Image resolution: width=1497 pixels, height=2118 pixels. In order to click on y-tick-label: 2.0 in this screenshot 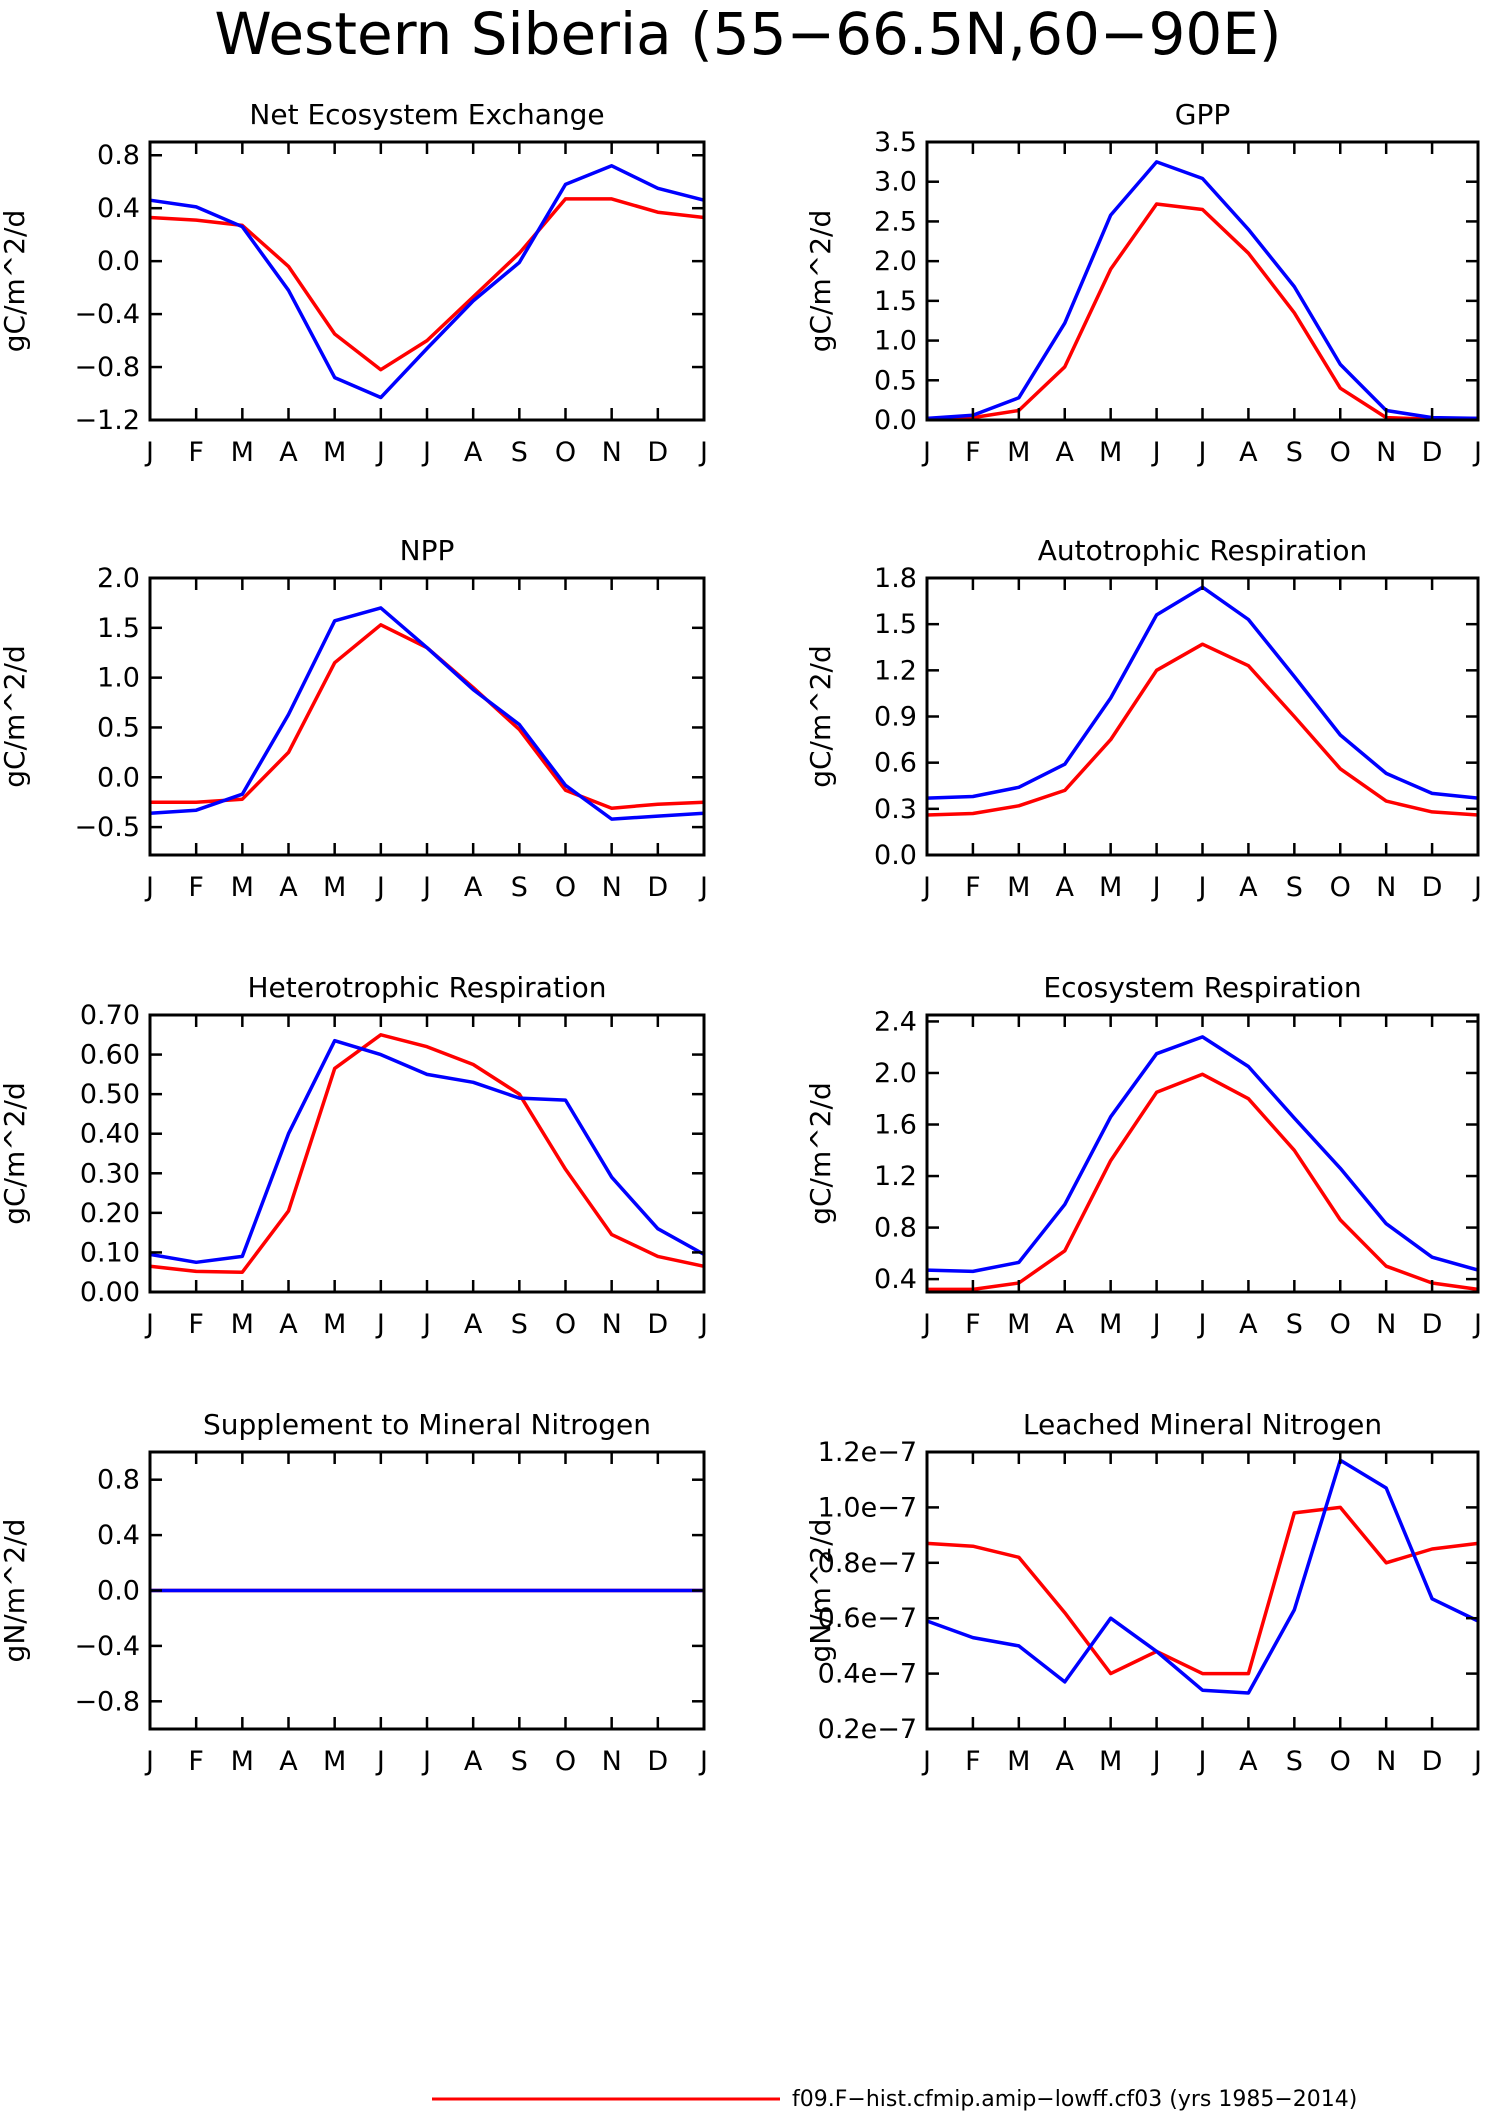, I will do `click(895, 261)`.